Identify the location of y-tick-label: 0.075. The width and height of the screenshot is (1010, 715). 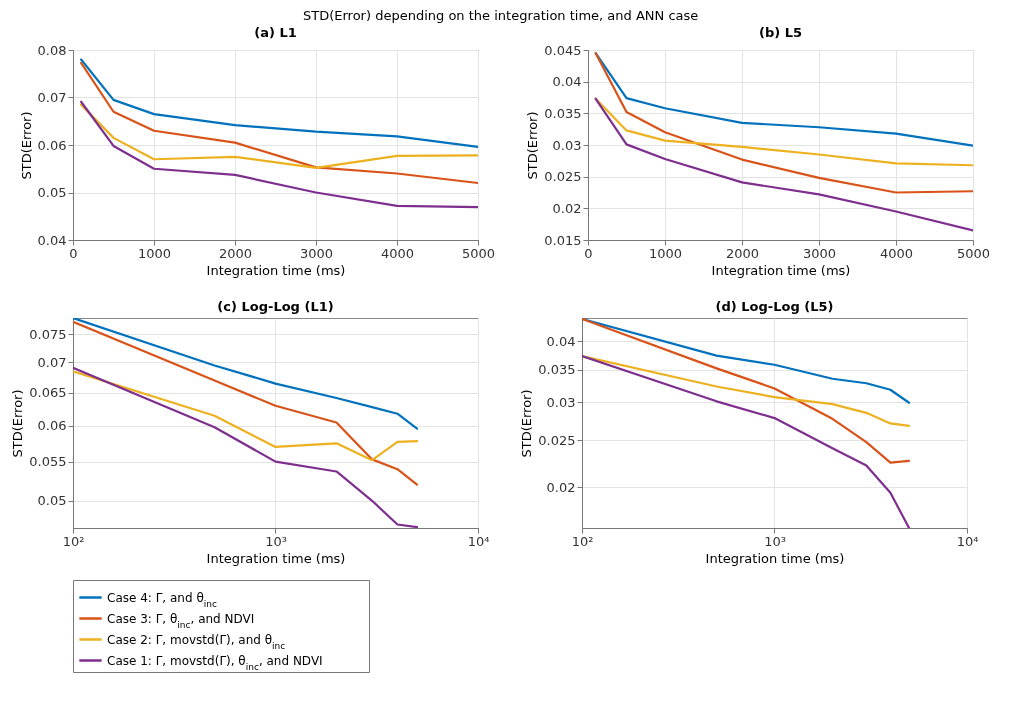
(48, 334).